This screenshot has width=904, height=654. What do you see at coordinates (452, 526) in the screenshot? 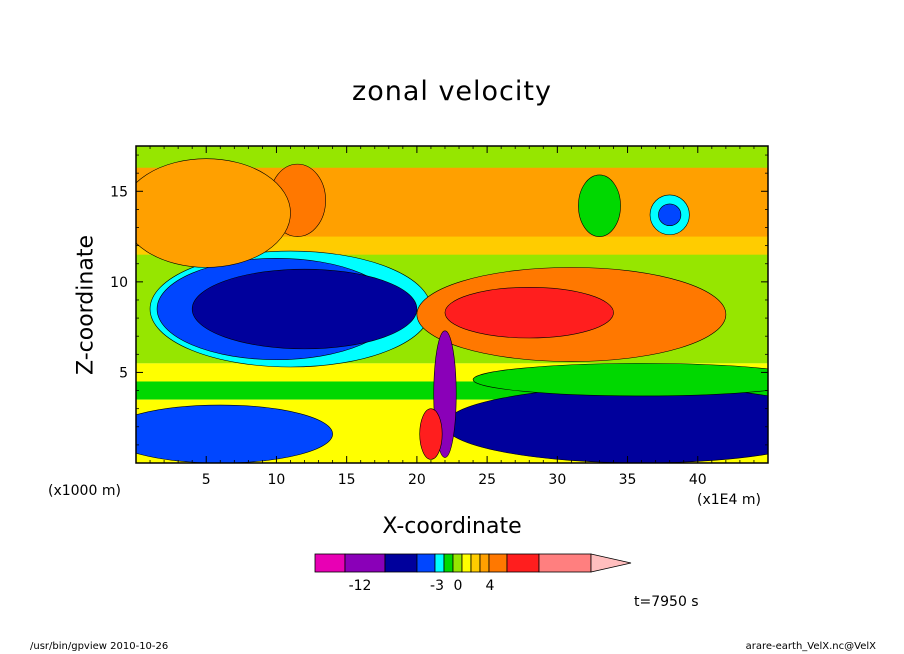
I see `x-axis-label: X-coordinate` at bounding box center [452, 526].